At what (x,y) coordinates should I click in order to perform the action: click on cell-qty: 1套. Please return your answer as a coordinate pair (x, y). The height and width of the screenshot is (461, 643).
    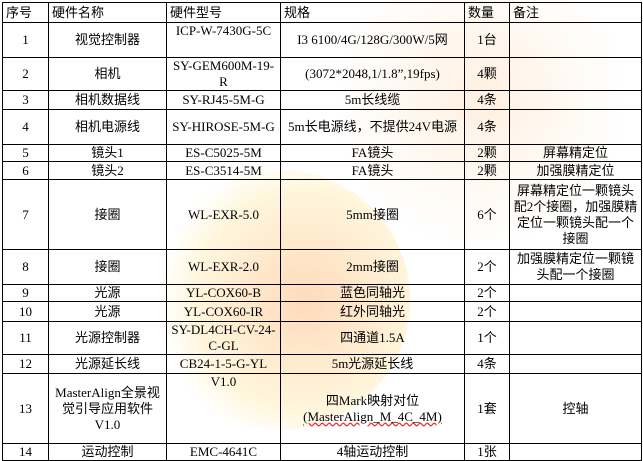
    Looking at the image, I should click on (487, 408).